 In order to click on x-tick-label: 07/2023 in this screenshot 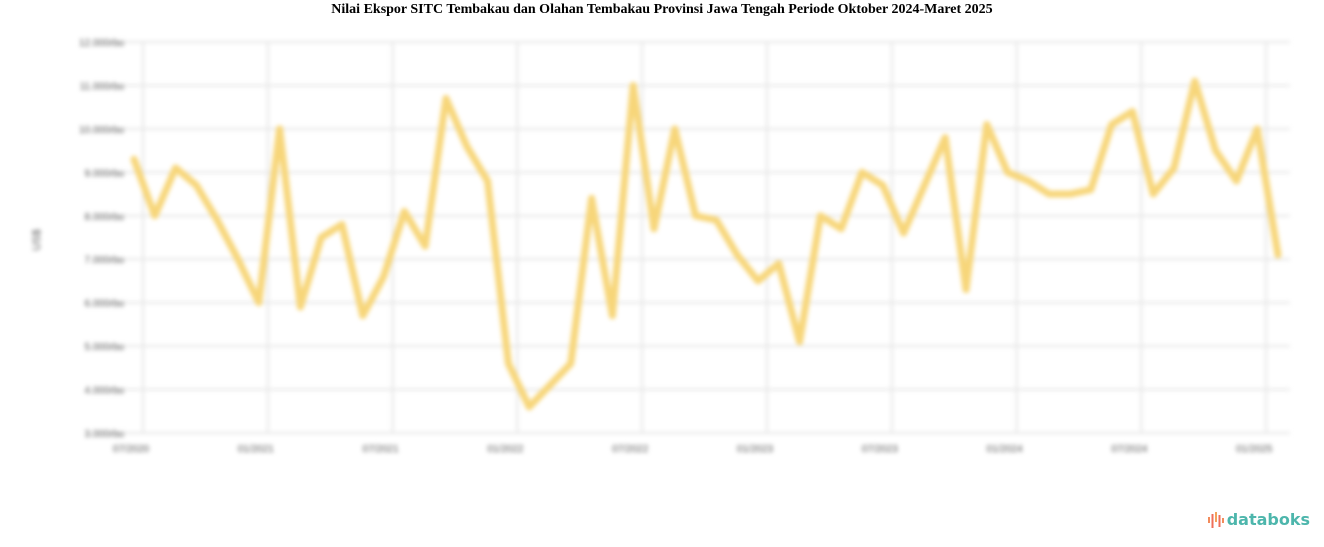, I will do `click(880, 449)`.